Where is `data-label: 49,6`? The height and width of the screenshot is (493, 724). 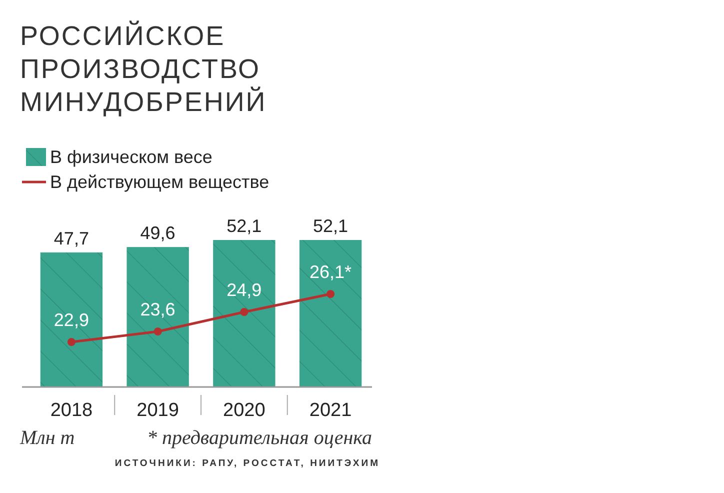
data-label: 49,6 is located at coordinates (158, 233).